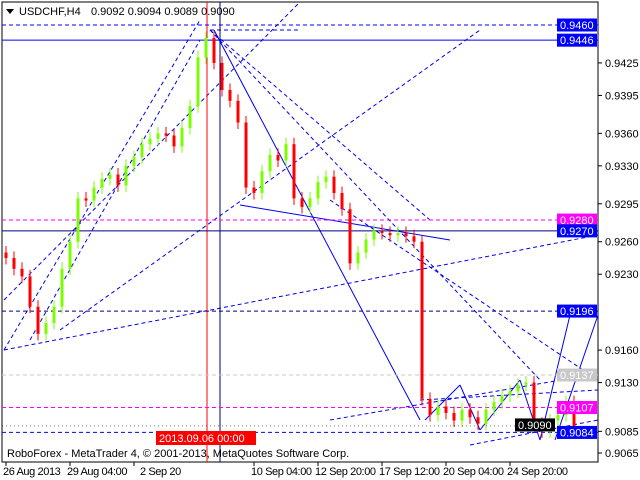 This screenshot has height=480, width=640. I want to click on ohlc-readout: 0.9092 0.9094 0.9089 0.9090, so click(163, 12).